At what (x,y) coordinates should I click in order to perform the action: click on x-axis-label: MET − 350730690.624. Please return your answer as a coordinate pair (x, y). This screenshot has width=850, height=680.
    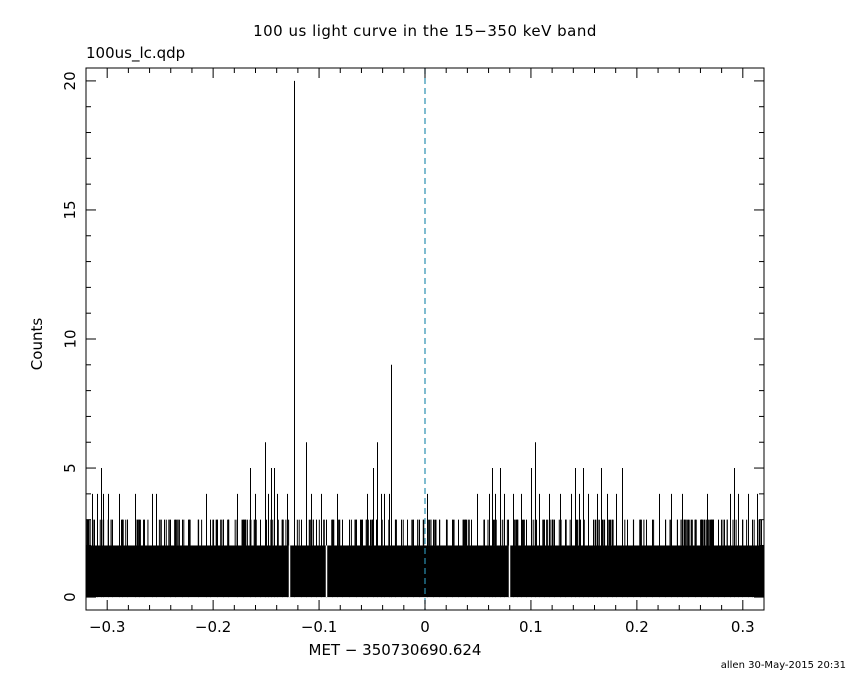
    Looking at the image, I should click on (395, 650).